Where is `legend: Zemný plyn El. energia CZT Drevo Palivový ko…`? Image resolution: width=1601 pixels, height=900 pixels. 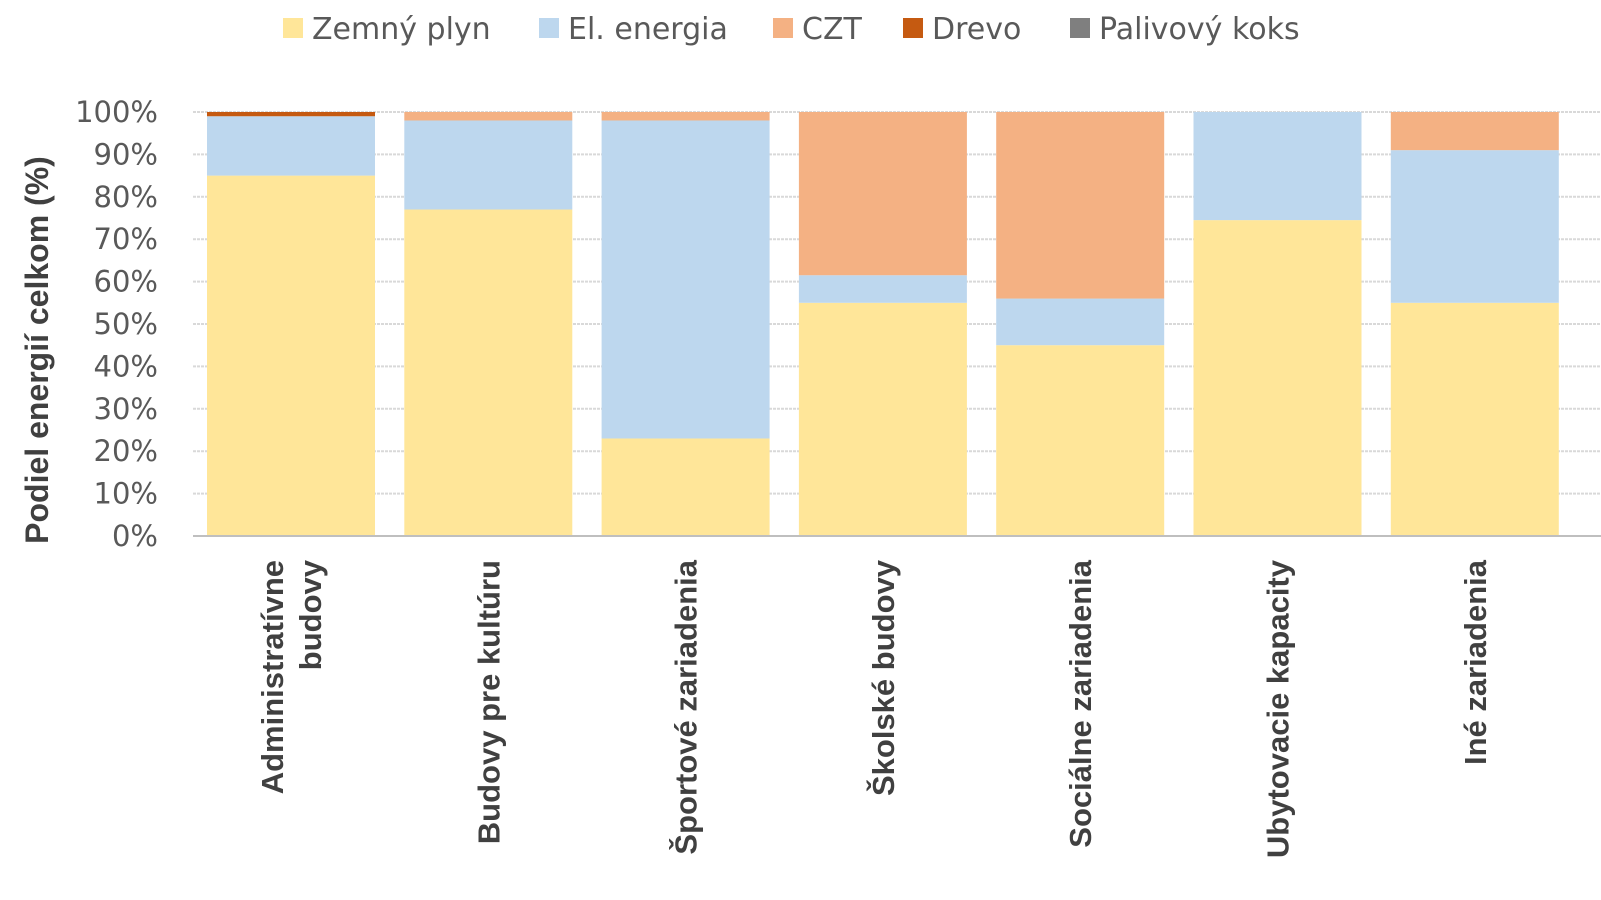
legend: Zemný plyn El. energia CZT Drevo Palivový ko… is located at coordinates (791, 29).